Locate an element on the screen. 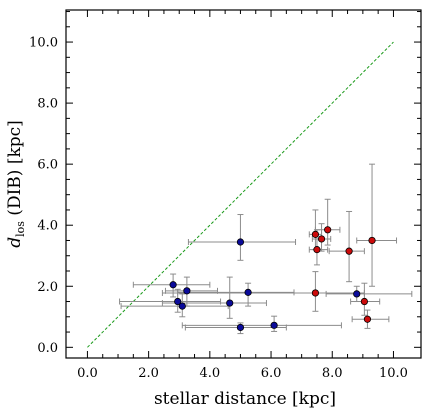 This screenshot has width=436, height=414. x-tick-label: 4.0 is located at coordinates (209, 373).